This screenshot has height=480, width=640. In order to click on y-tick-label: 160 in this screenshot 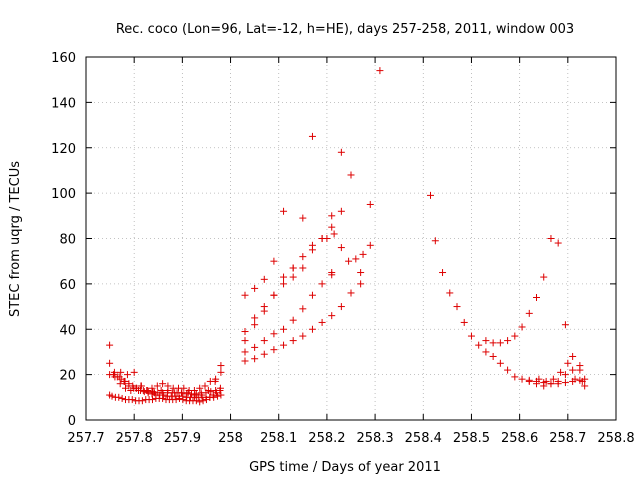, I will do `click(63, 58)`.